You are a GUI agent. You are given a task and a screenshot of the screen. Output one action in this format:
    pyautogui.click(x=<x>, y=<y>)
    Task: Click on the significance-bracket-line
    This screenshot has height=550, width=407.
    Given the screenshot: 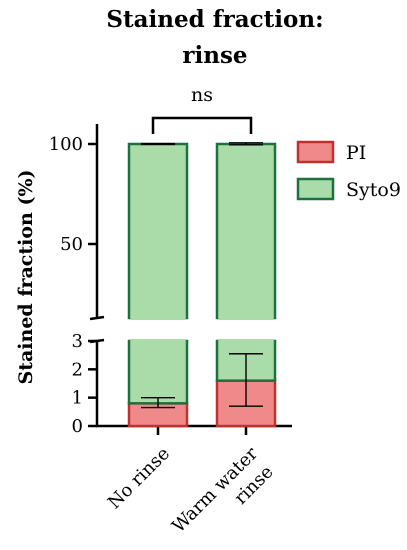 What is the action you would take?
    pyautogui.click(x=202, y=125)
    